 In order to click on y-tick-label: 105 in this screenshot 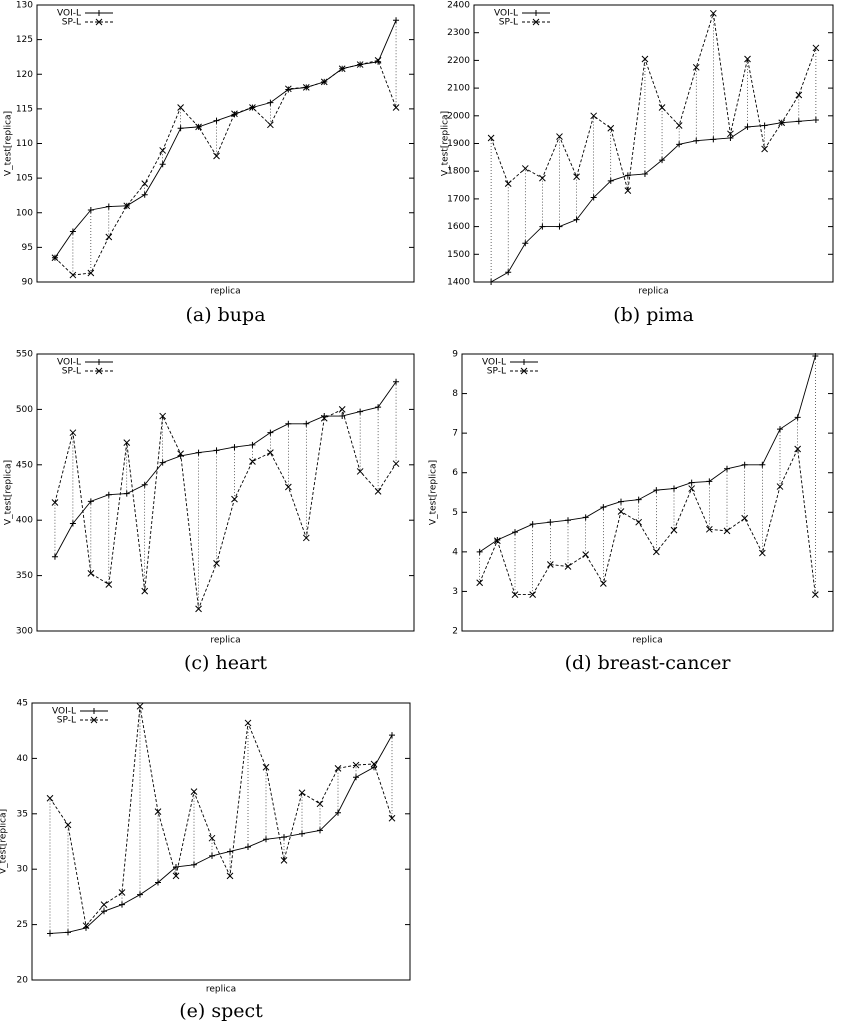, I will do `click(24, 179)`.